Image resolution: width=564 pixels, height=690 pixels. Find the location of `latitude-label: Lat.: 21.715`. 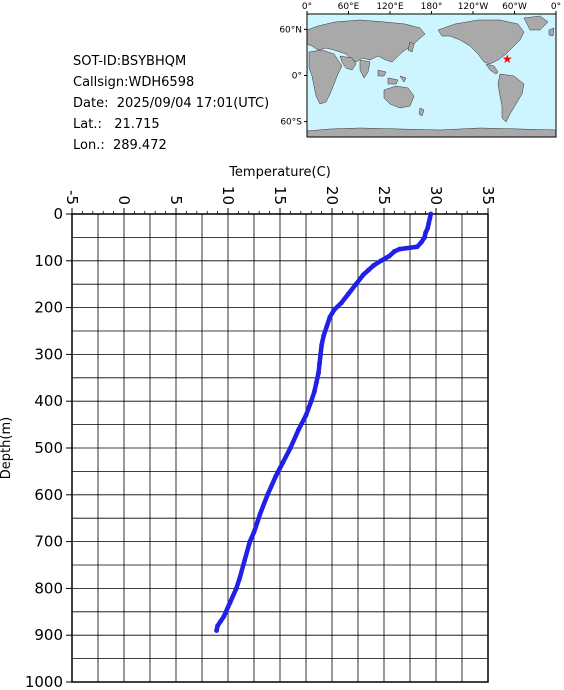

latitude-label: Lat.: 21.715 is located at coordinates (116, 124).